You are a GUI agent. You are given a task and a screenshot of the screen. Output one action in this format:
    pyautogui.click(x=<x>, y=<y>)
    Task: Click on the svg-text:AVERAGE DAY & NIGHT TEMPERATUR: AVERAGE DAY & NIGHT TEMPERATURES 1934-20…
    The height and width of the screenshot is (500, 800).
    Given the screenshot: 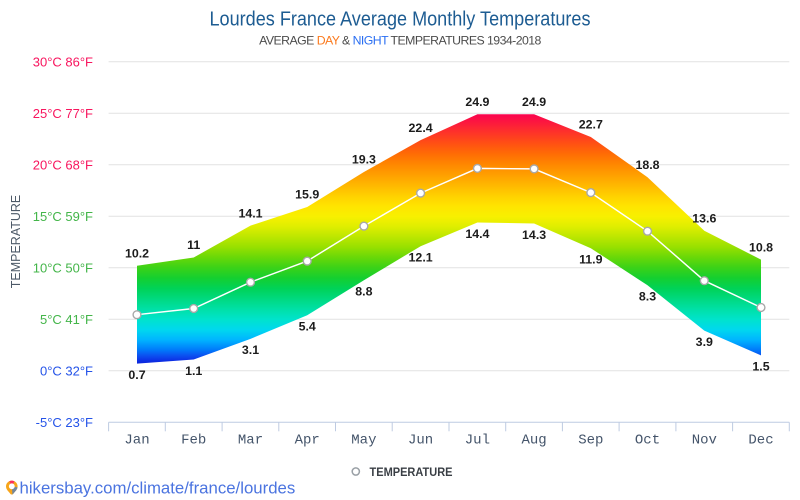 What is the action you would take?
    pyautogui.click(x=400, y=41)
    